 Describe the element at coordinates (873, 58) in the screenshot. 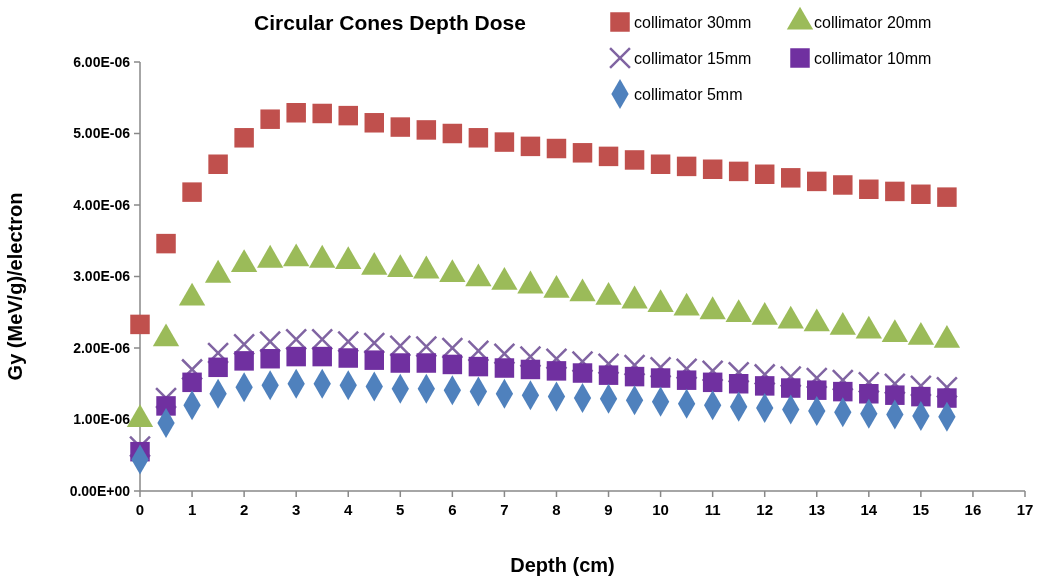

I see `legend-label: collimator 10mm` at that location.